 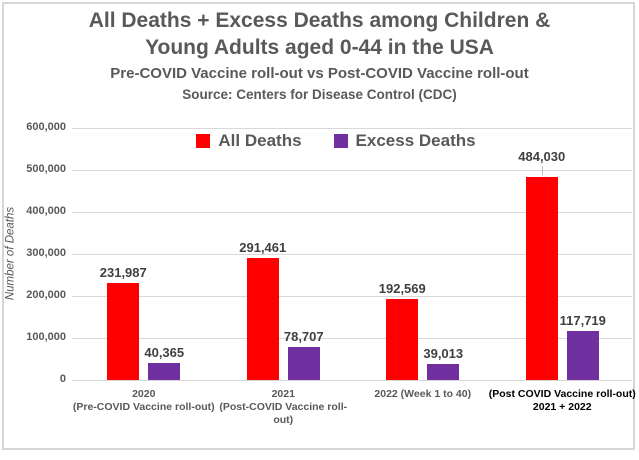 What do you see at coordinates (144, 394) in the screenshot?
I see `x-category-label-line: 2020` at bounding box center [144, 394].